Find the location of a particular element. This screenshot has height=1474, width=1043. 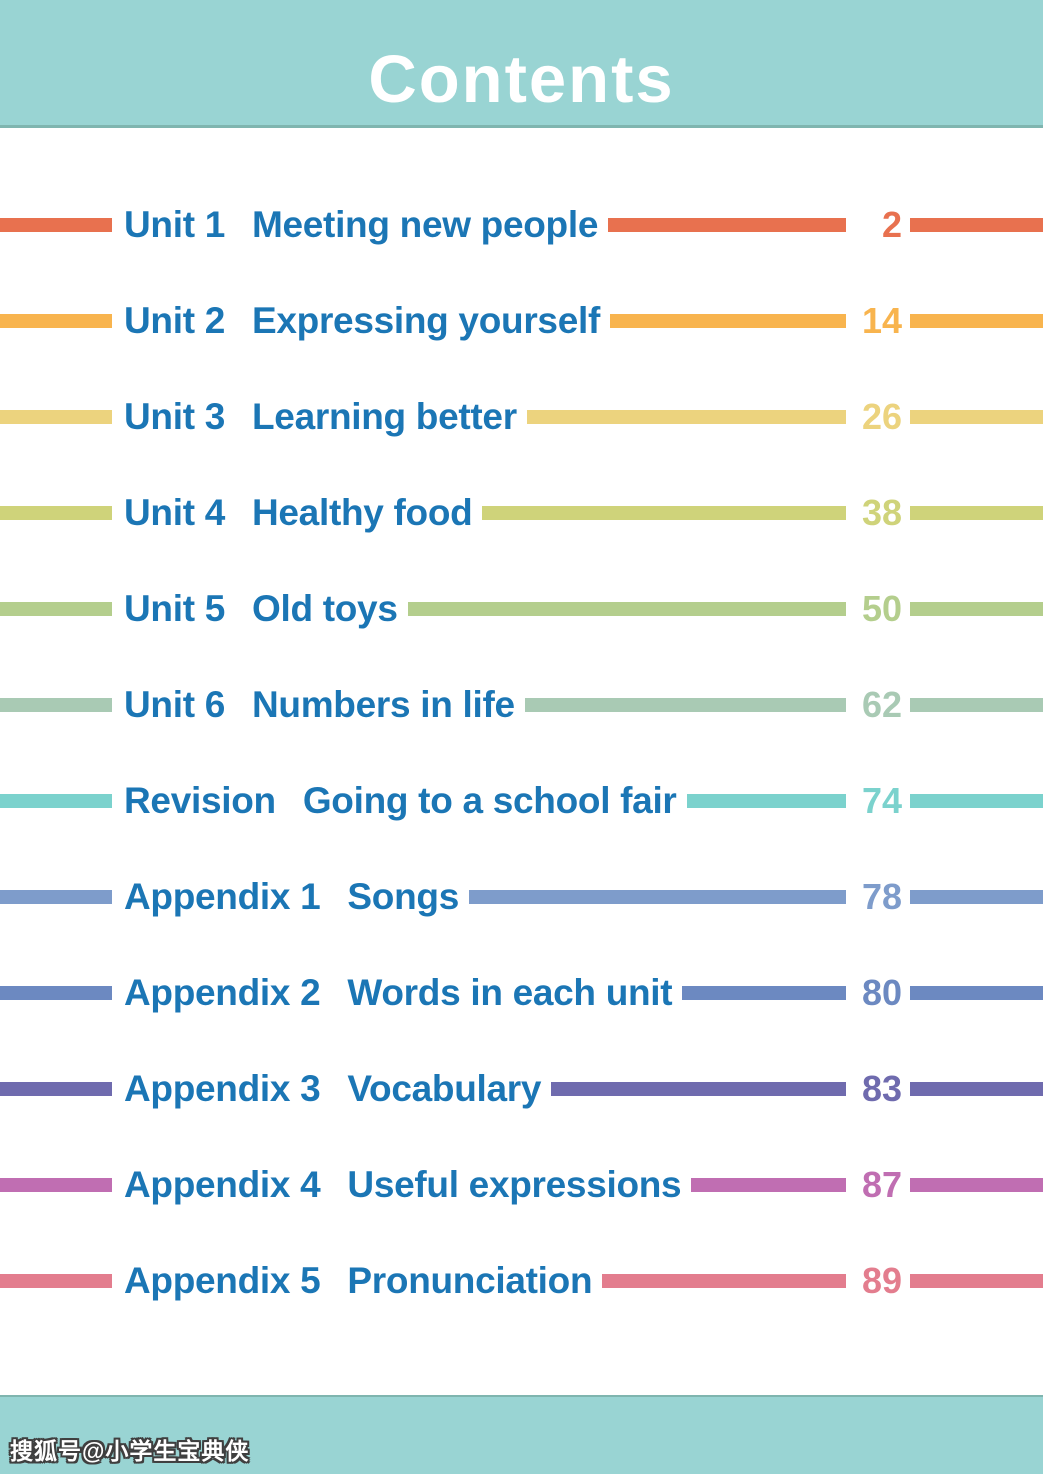

entry-page-number: 74 is located at coordinates (881, 800).